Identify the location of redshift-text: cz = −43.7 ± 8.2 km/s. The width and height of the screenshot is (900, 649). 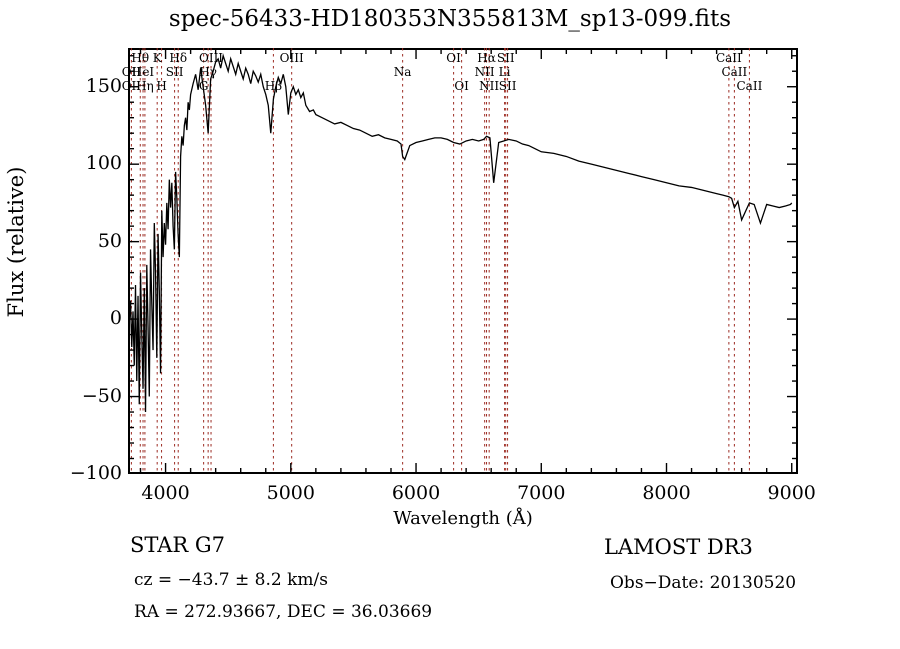
(231, 580).